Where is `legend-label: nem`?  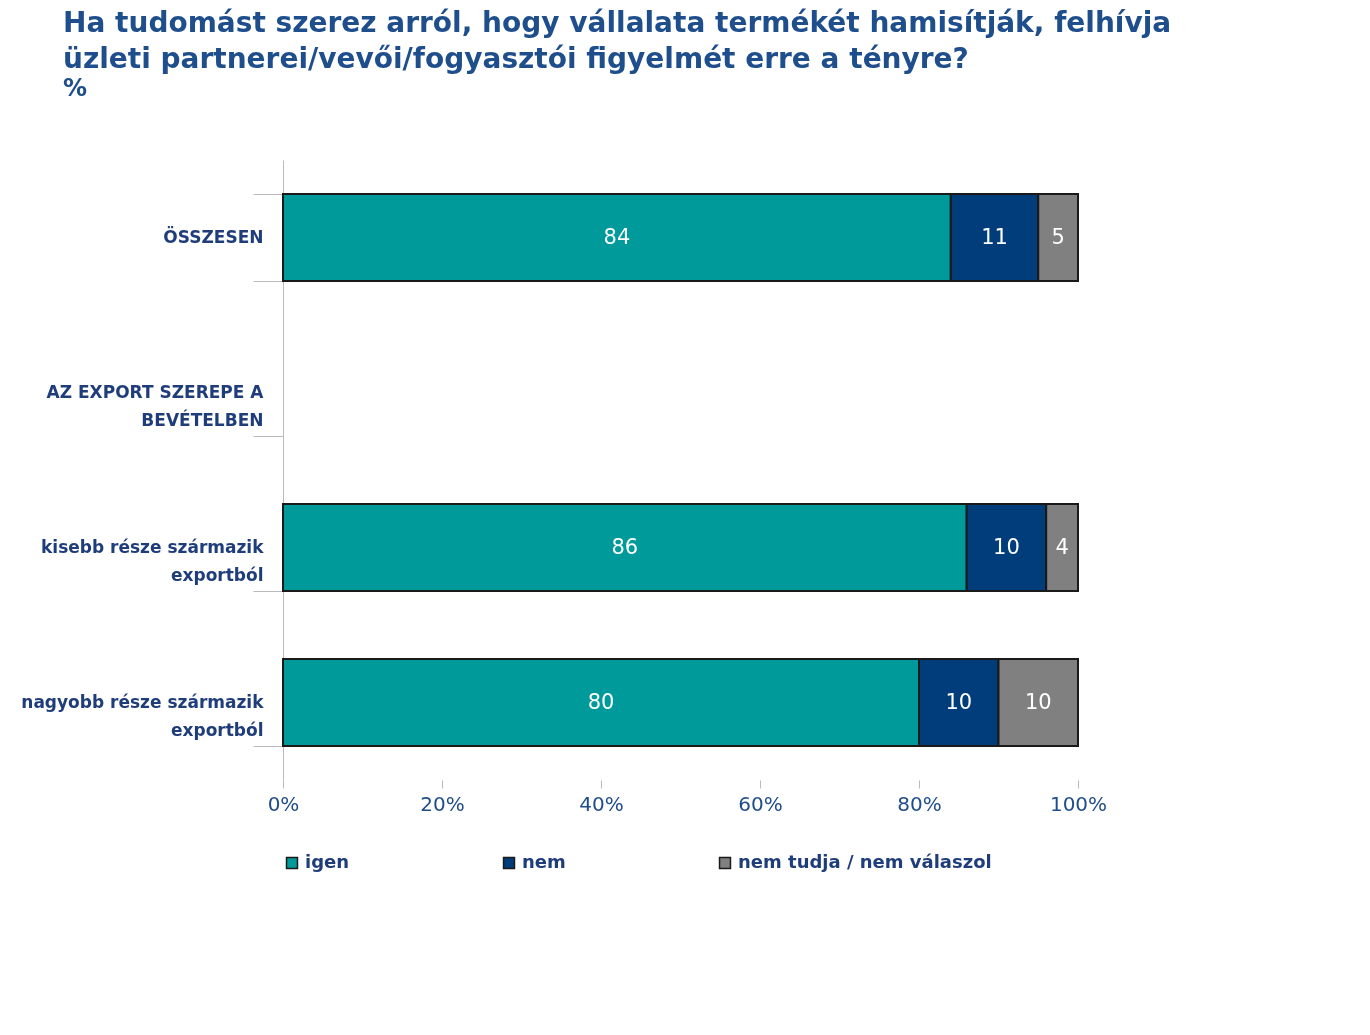 legend-label: nem is located at coordinates (544, 861).